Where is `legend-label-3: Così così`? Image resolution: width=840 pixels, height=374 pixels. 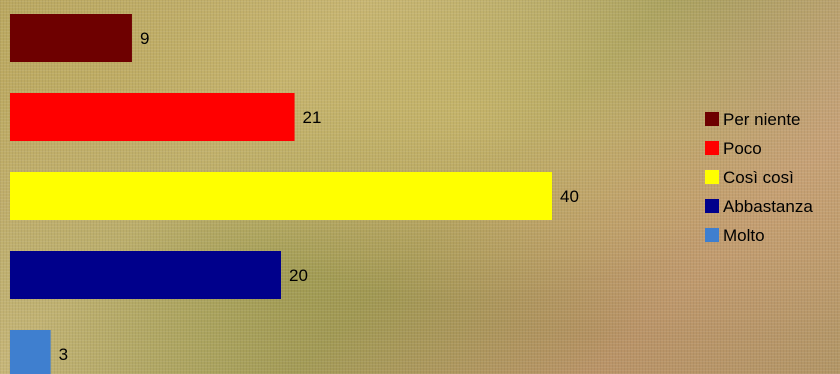
legend-label-3: Così così is located at coordinates (758, 177).